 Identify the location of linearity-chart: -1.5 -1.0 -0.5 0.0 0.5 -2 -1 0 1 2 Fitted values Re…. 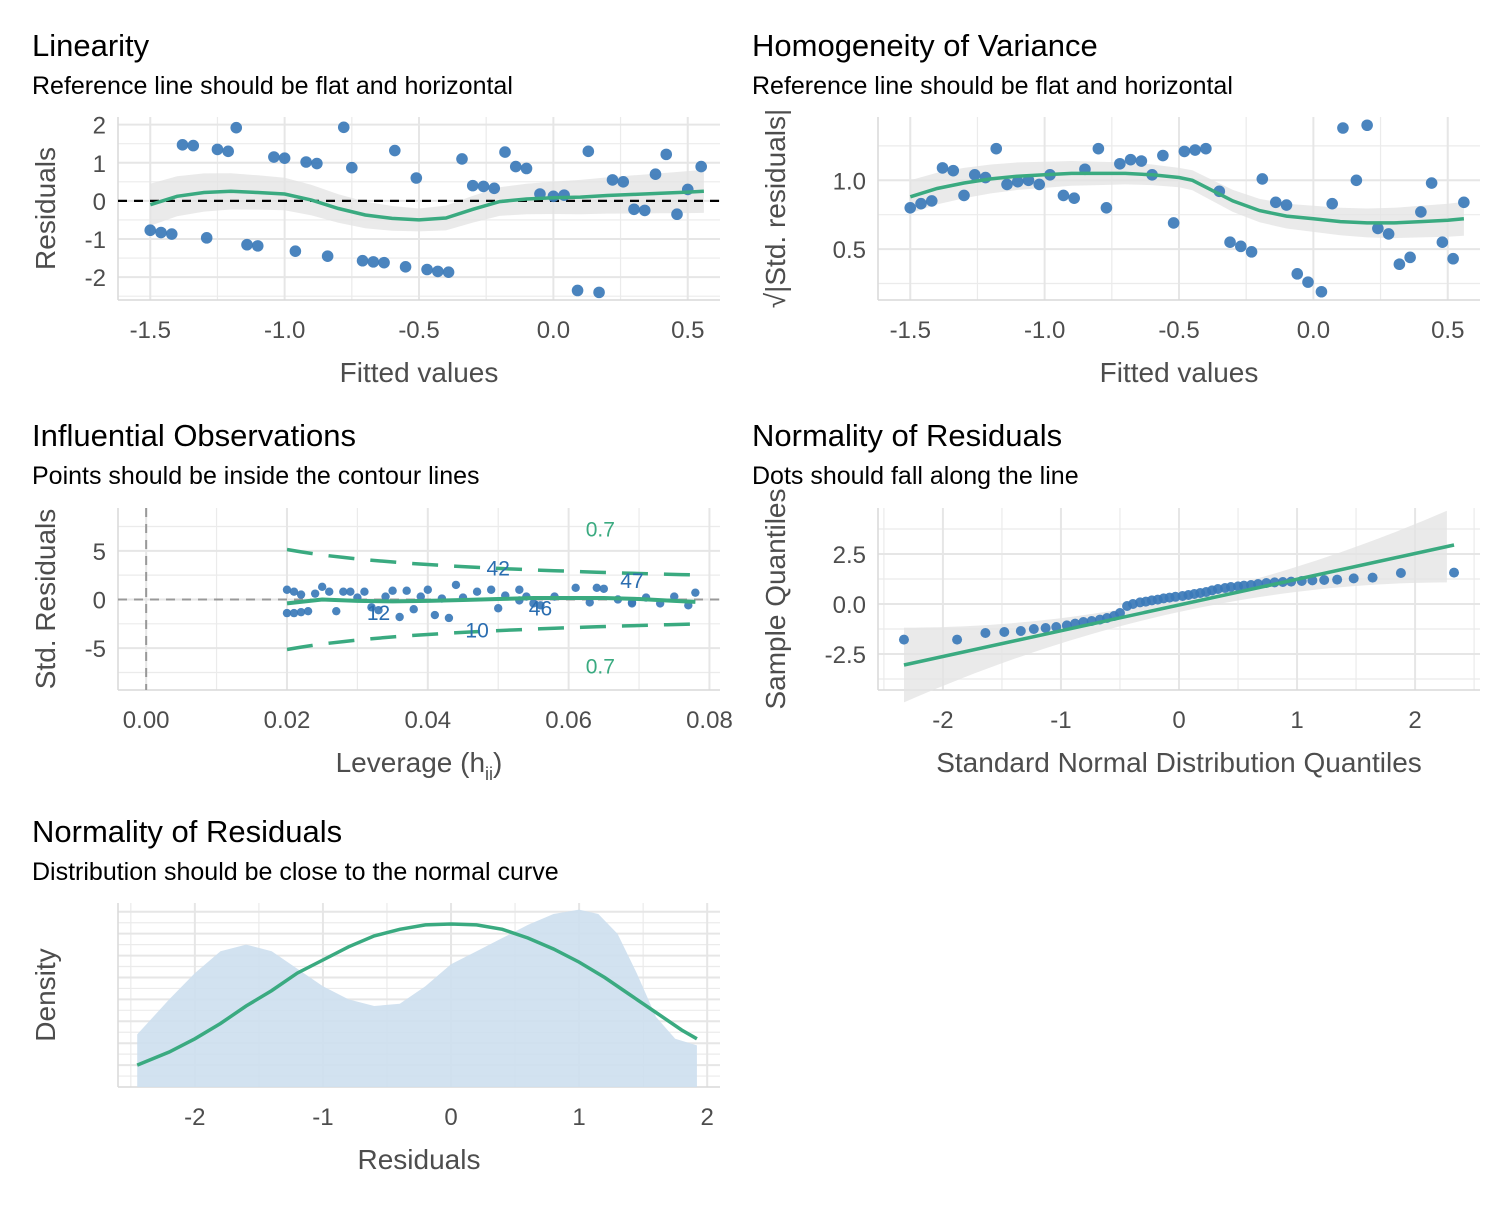
(375, 250).